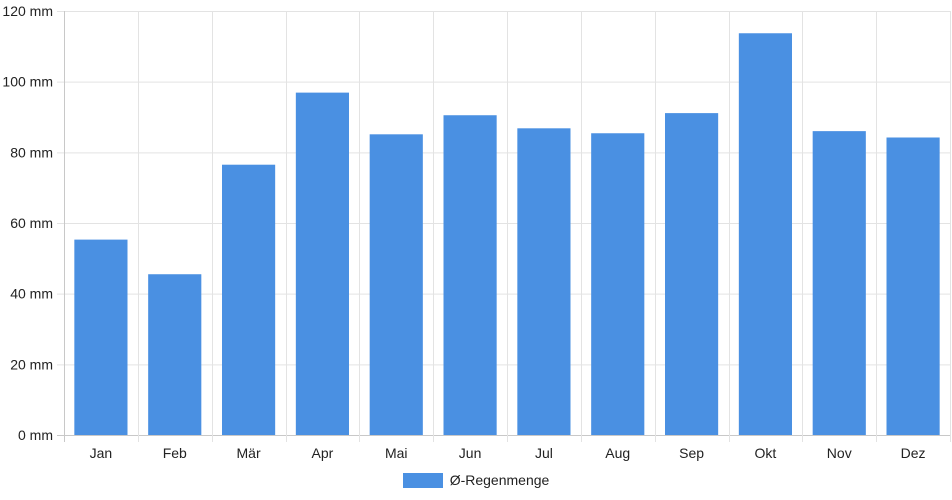 The width and height of the screenshot is (952, 500). I want to click on y-tick-label: 100 mm, so click(27, 82).